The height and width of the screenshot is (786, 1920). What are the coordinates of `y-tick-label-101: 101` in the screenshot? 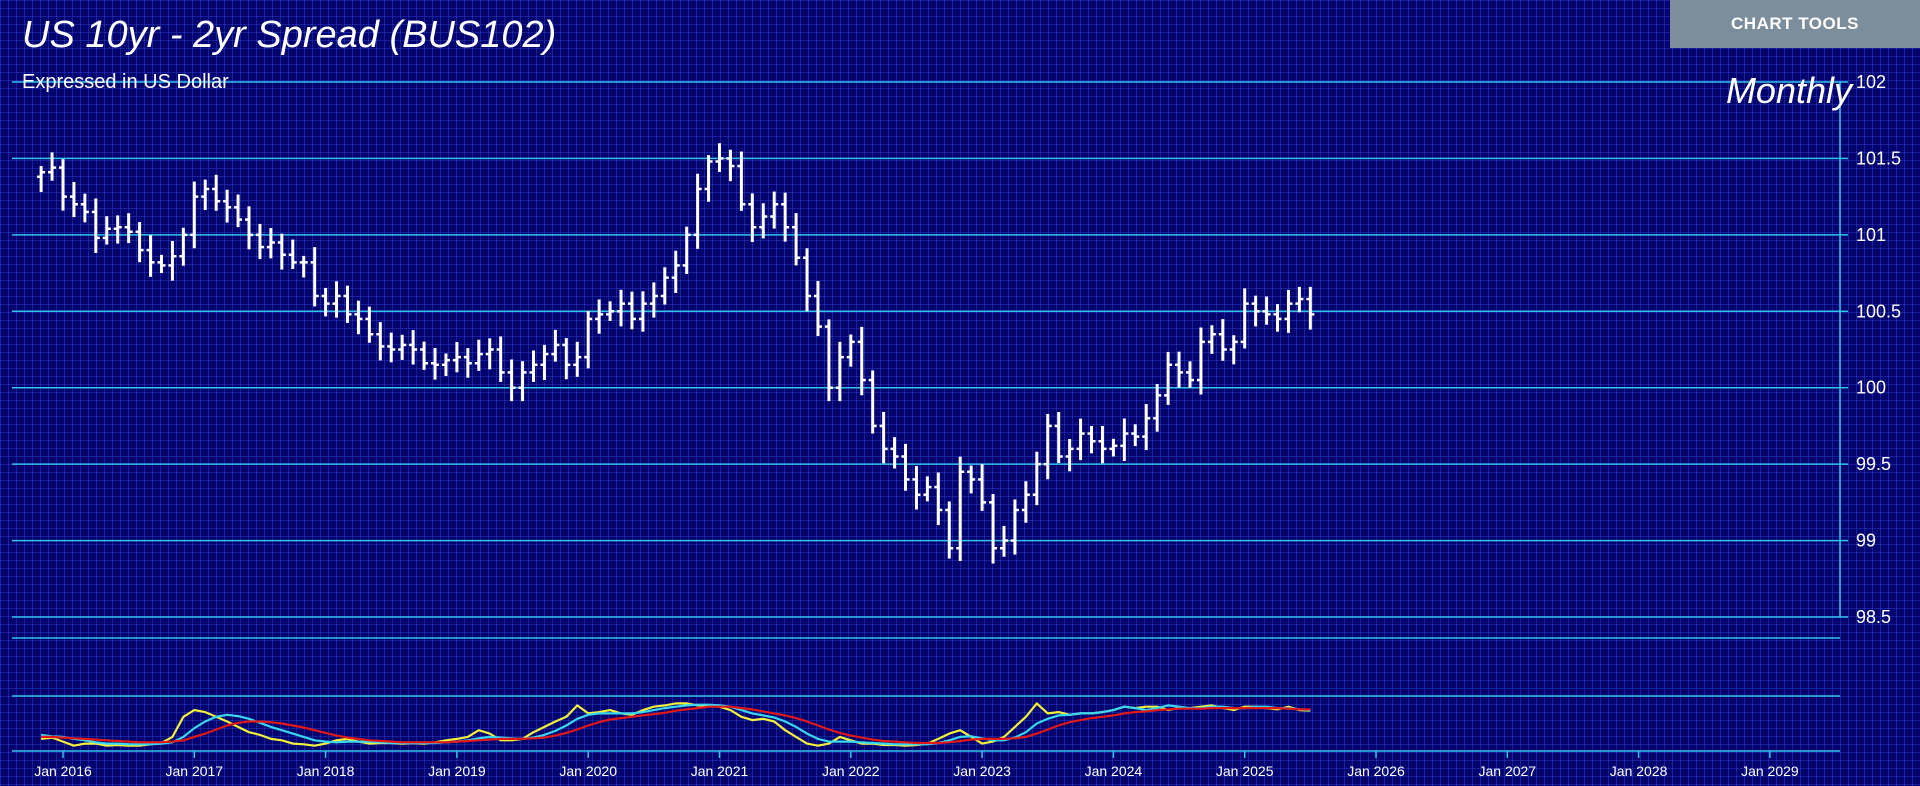 It's located at (1871, 235).